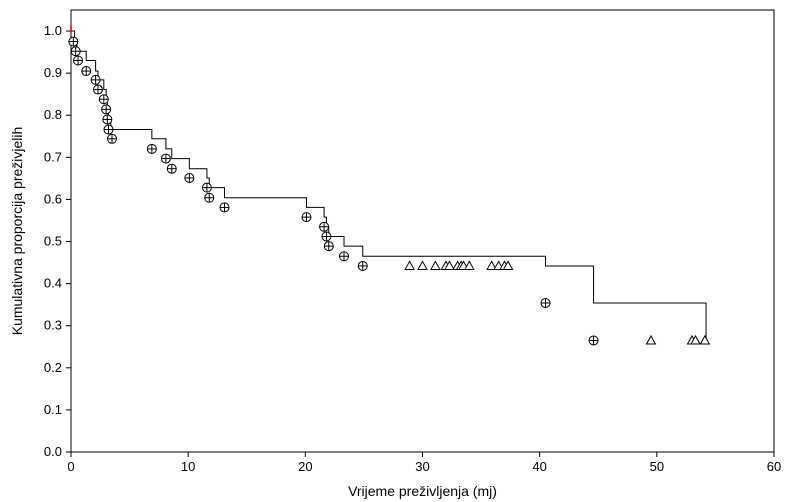 This screenshot has width=788, height=502. What do you see at coordinates (53, 30) in the screenshot?
I see `y-tick-label: 1.0` at bounding box center [53, 30].